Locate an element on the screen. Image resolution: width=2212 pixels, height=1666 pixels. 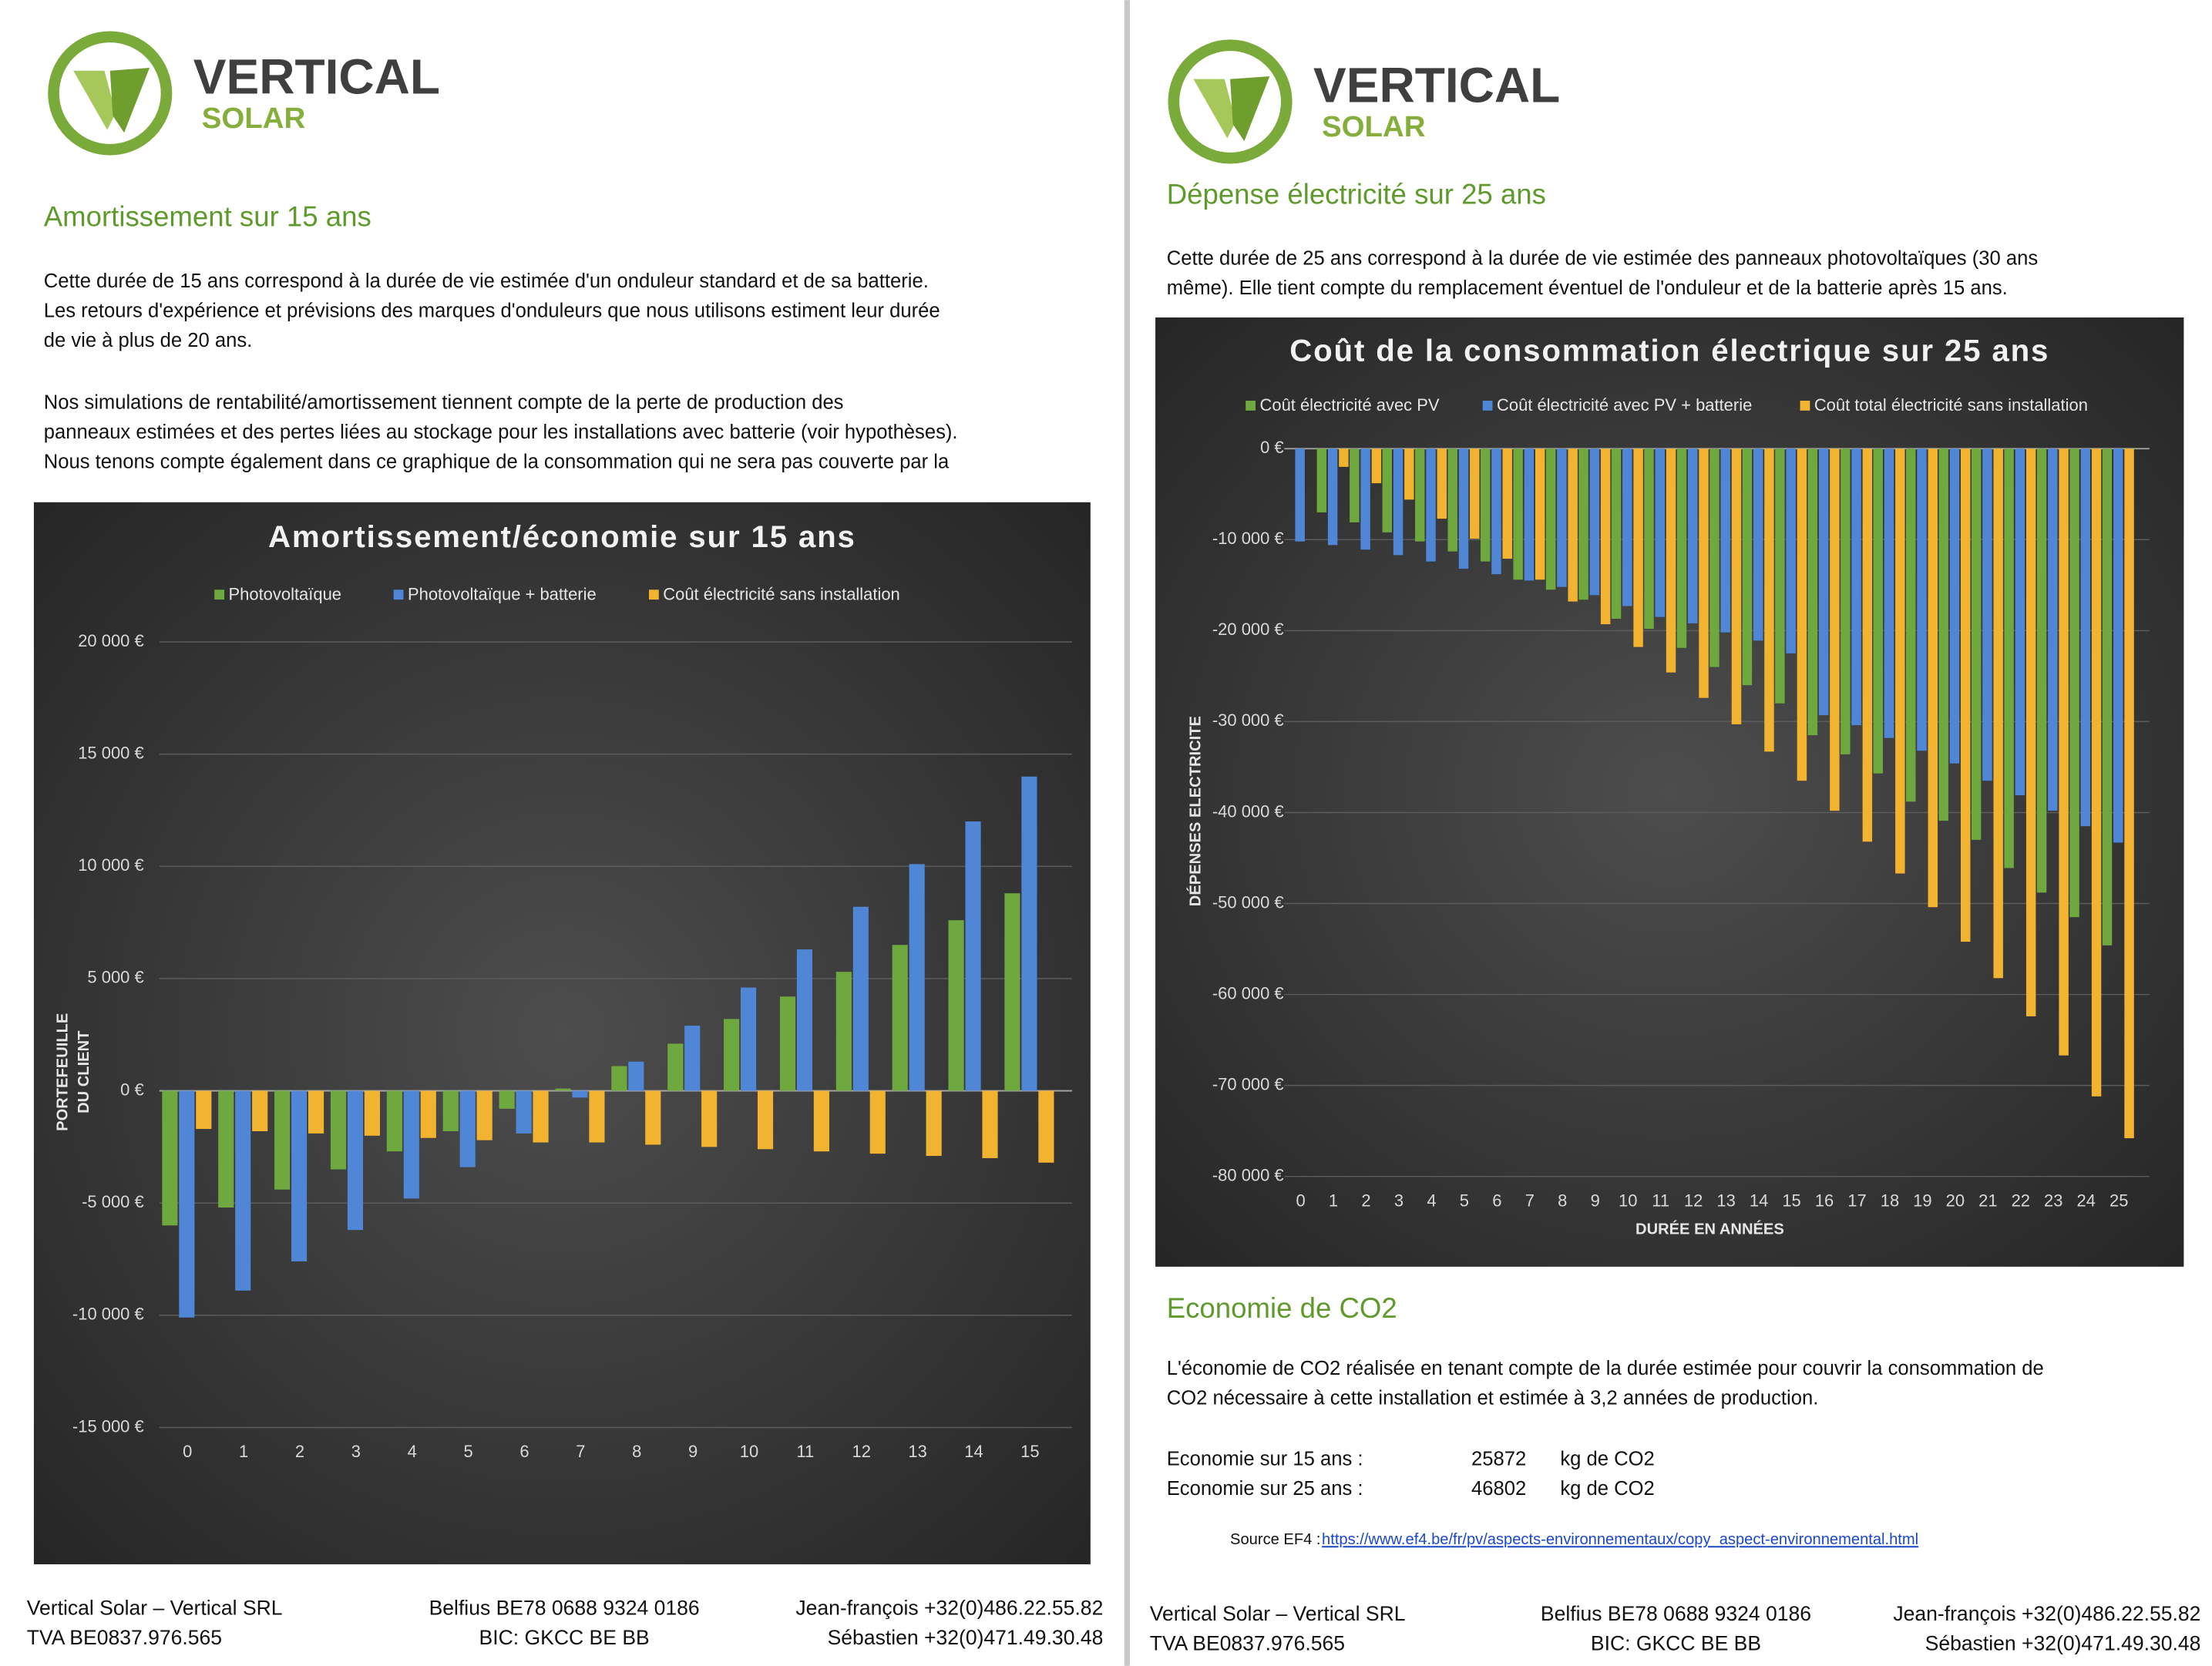
x-axis-title: DURÉE EN ANNÉES is located at coordinates (1709, 1229).